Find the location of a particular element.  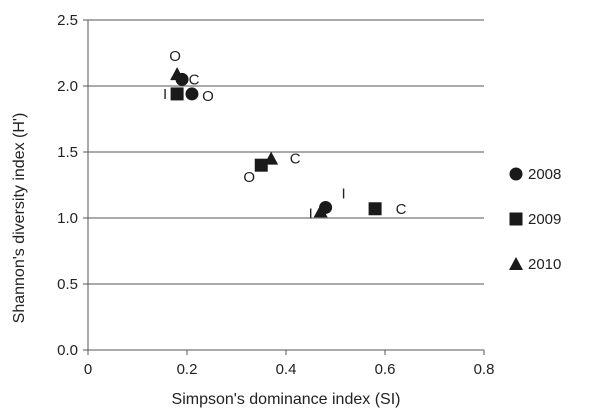

data-point-2009-C is located at coordinates (375, 209).